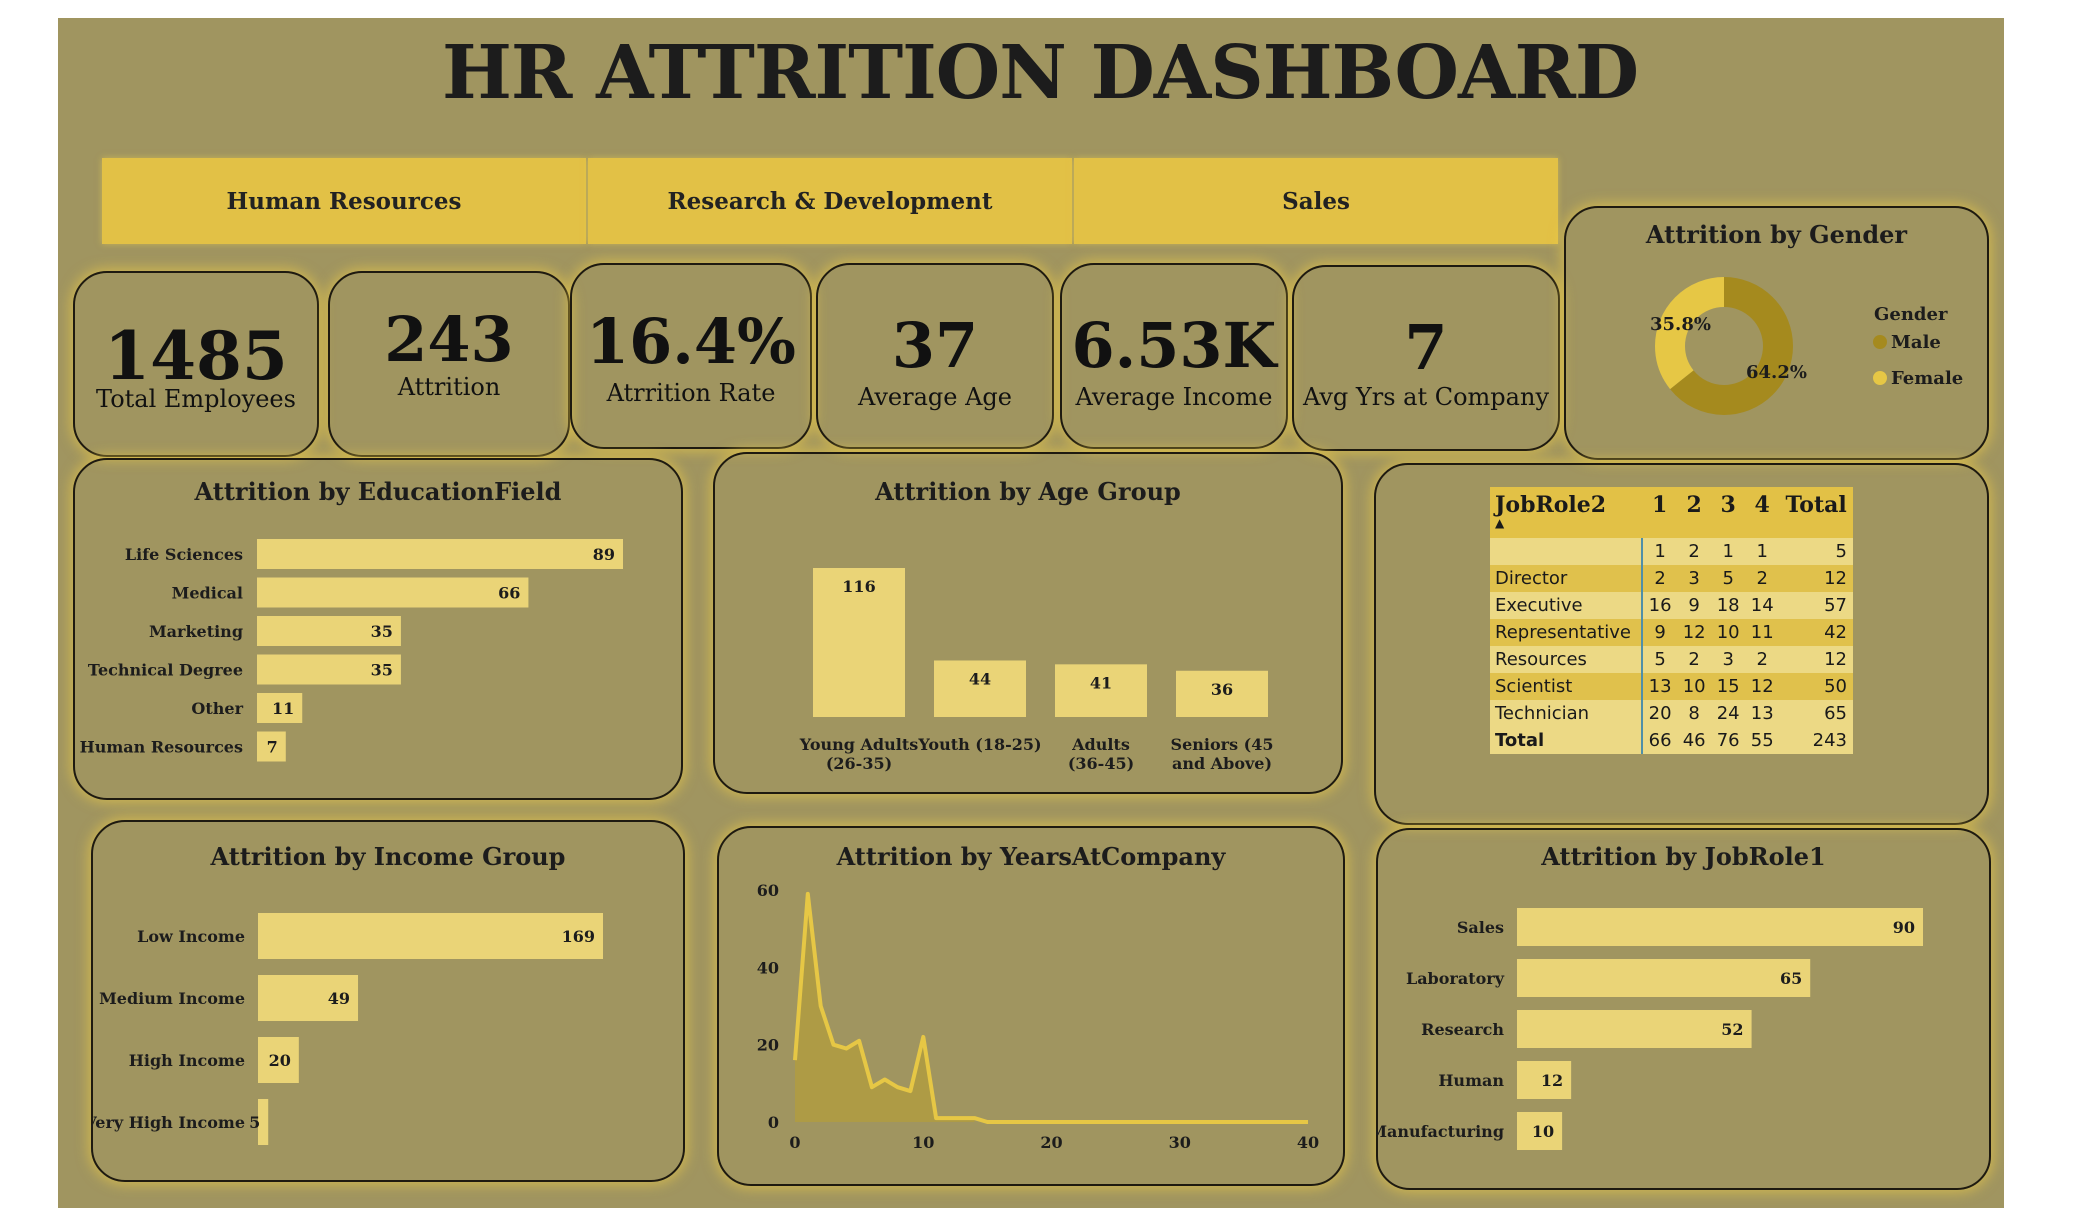 This screenshot has height=1230, width=2080. Describe the element at coordinates (1316, 201) in the screenshot. I see `slicer-sales: Sales` at that location.